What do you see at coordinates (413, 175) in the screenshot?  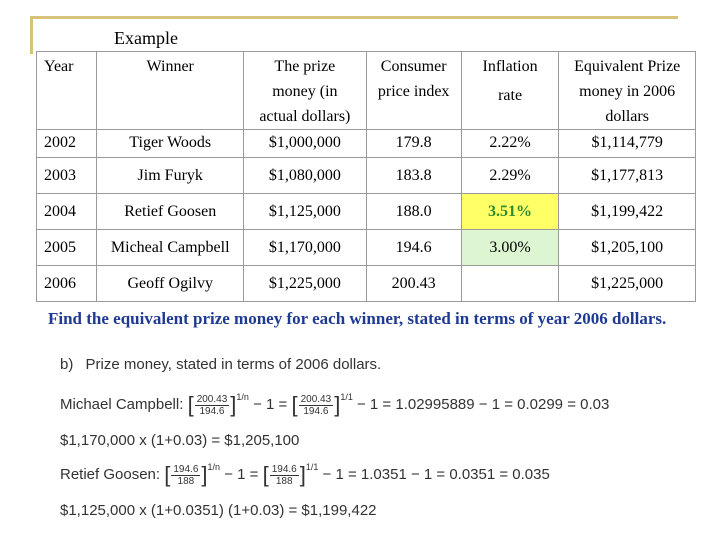 I see `cell-cpi: 183.8` at bounding box center [413, 175].